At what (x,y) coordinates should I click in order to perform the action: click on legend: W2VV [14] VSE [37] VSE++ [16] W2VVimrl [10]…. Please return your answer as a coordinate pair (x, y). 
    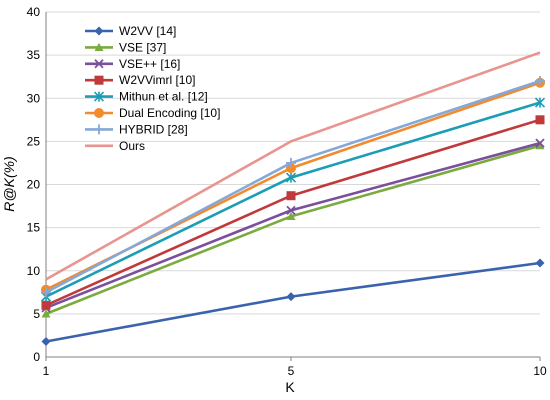
    Looking at the image, I should click on (152, 88).